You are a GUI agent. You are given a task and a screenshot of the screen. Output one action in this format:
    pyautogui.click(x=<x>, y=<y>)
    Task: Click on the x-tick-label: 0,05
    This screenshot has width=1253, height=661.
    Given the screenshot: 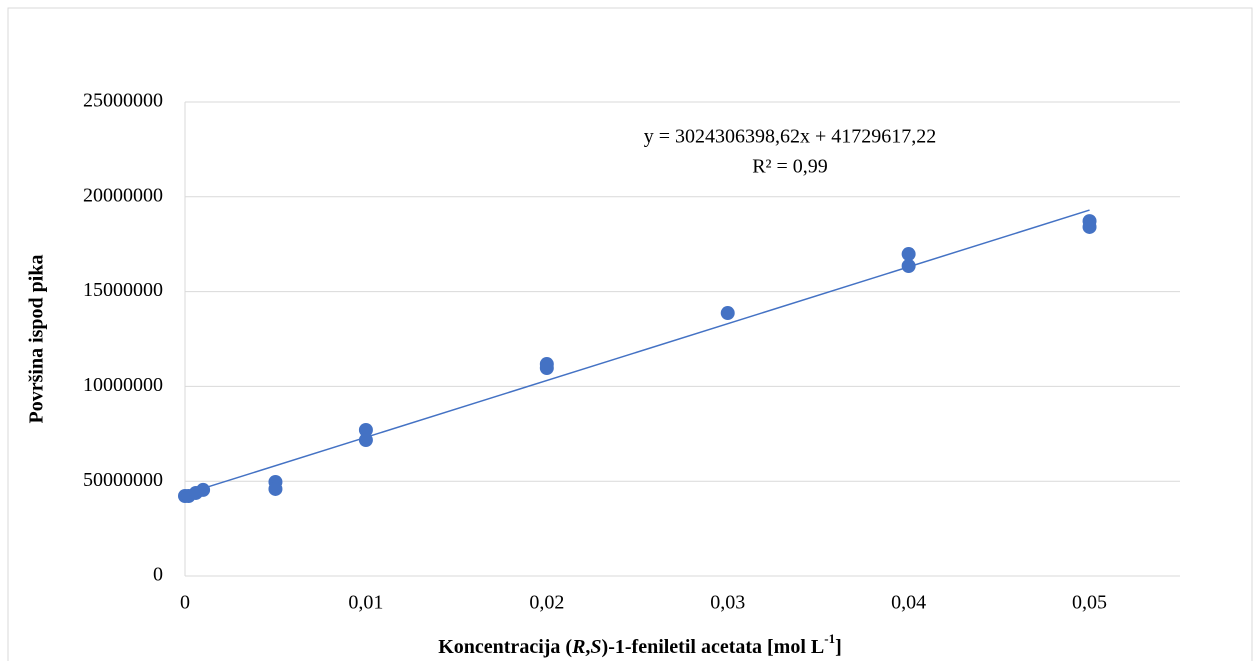 What is the action you would take?
    pyautogui.click(x=1089, y=603)
    